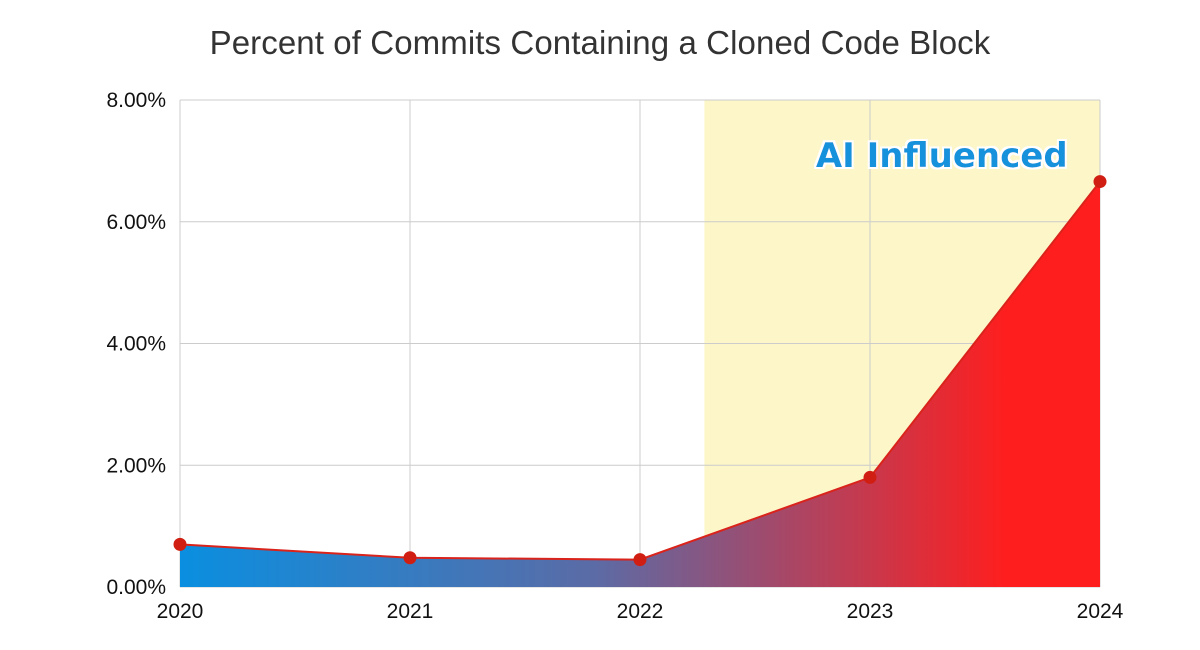  Describe the element at coordinates (136, 222) in the screenshot. I see `y-tick-label: 6.00%` at that location.